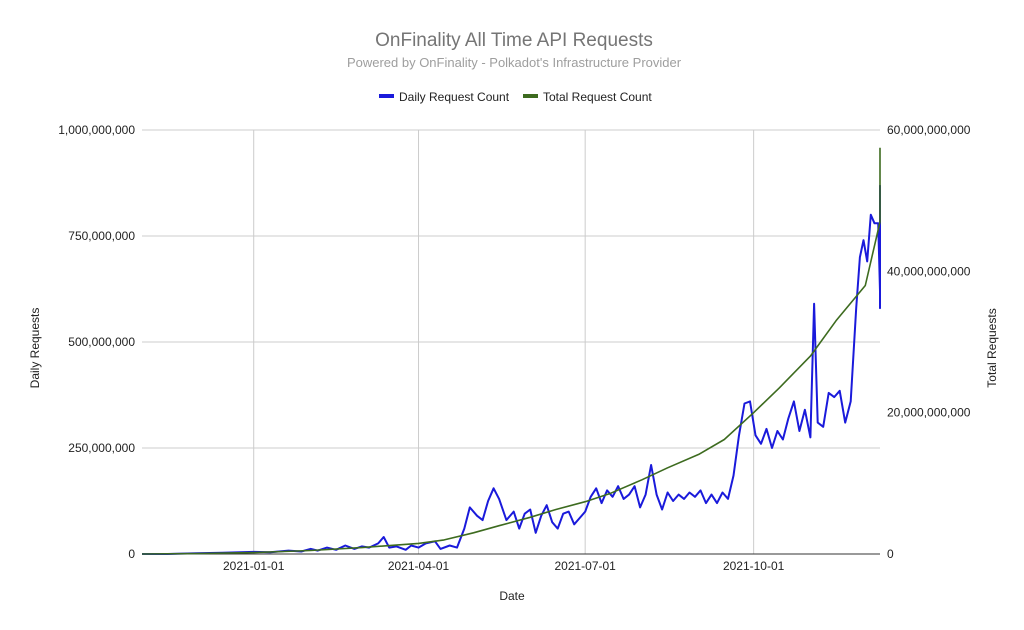 This screenshot has width=1024, height=630. What do you see at coordinates (96, 130) in the screenshot?
I see `left-tick-label: 1,000,000,000` at bounding box center [96, 130].